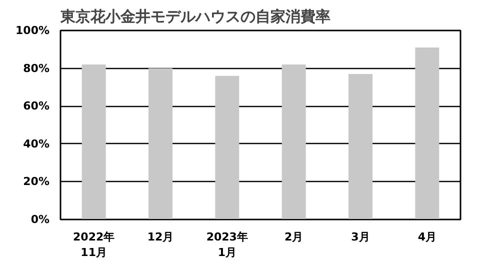 This screenshot has height=269, width=488. Describe the element at coordinates (160, 237) in the screenshot. I see `x-tick-label: 12月` at that location.